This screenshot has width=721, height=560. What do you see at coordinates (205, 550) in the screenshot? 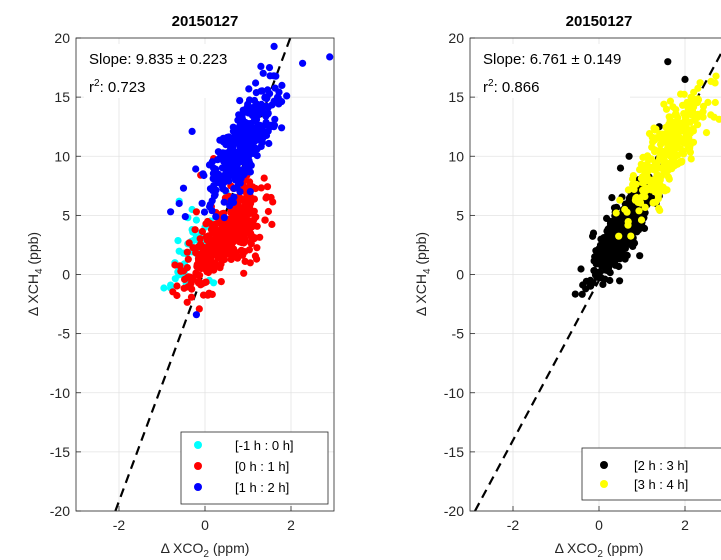
I see `x-axis-label: Δ XCO2 (ppm)` at bounding box center [205, 550].